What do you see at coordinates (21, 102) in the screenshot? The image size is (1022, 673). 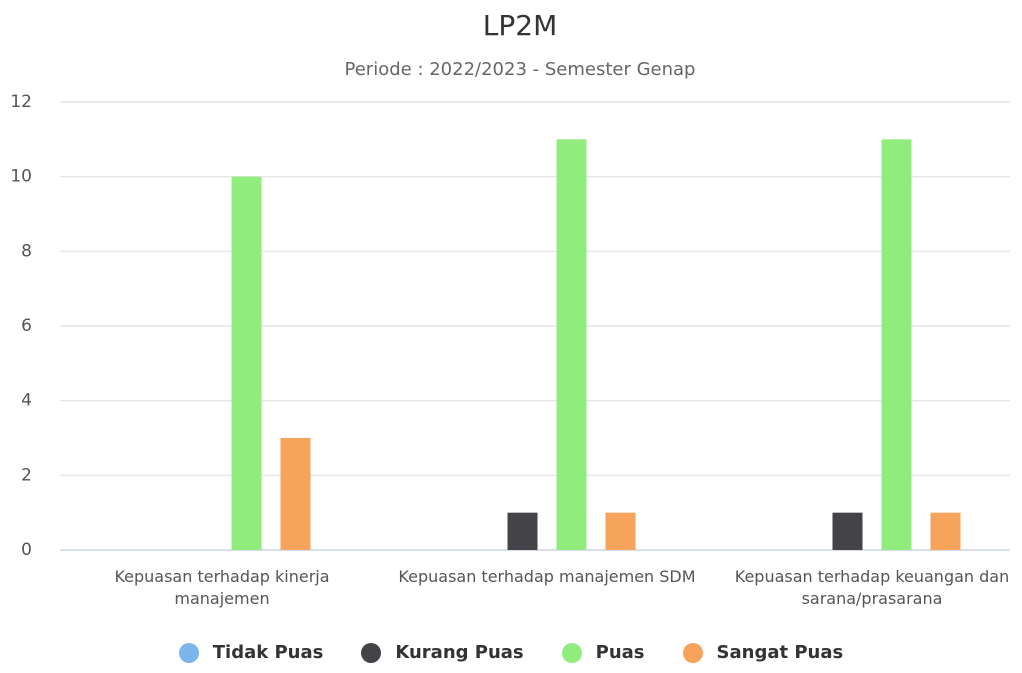 I see `y-tick-label: 12` at bounding box center [21, 102].